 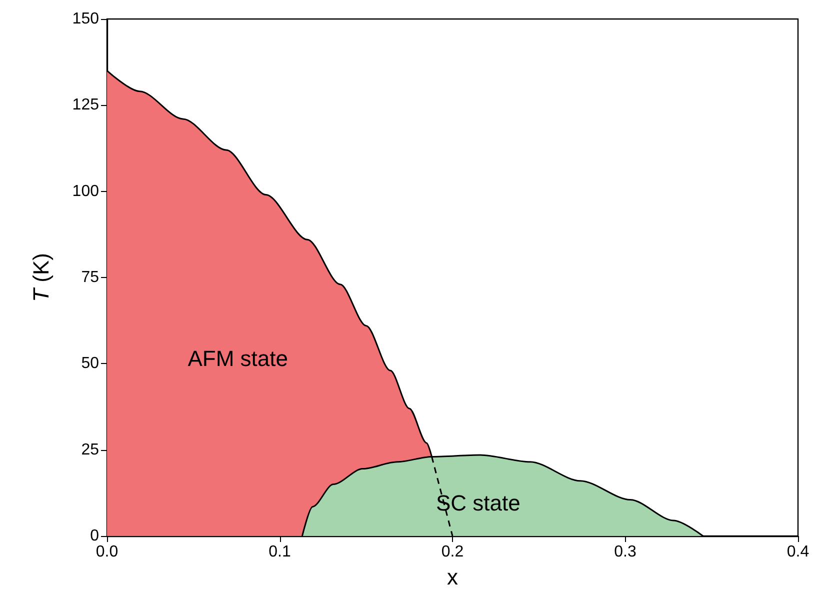 I want to click on y-tick-label: 75, so click(x=90, y=277).